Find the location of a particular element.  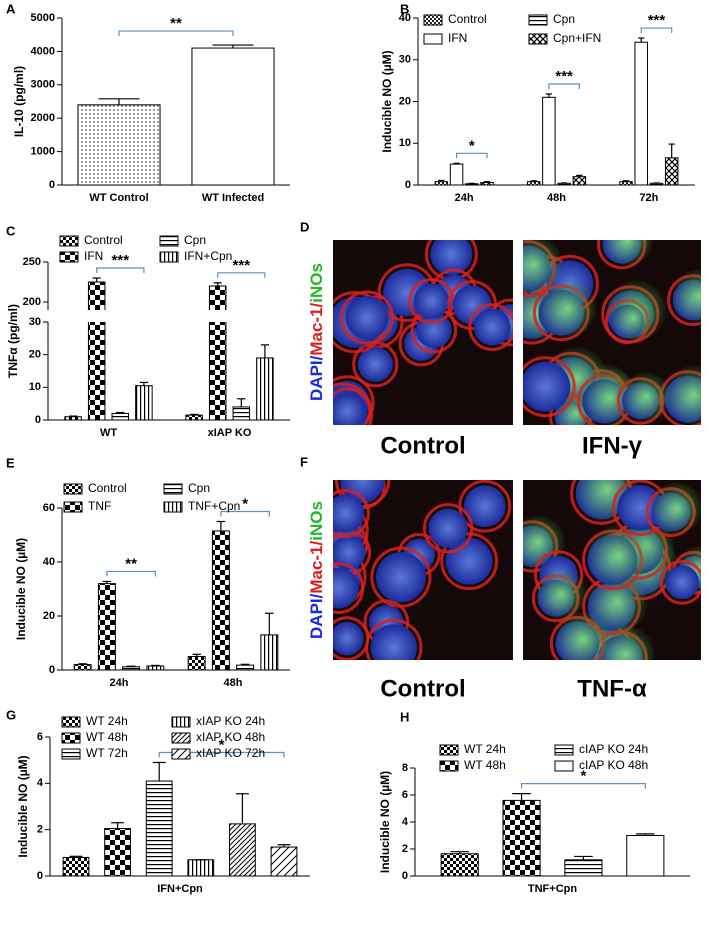

image-caption: TNF-α is located at coordinates (612, 688).